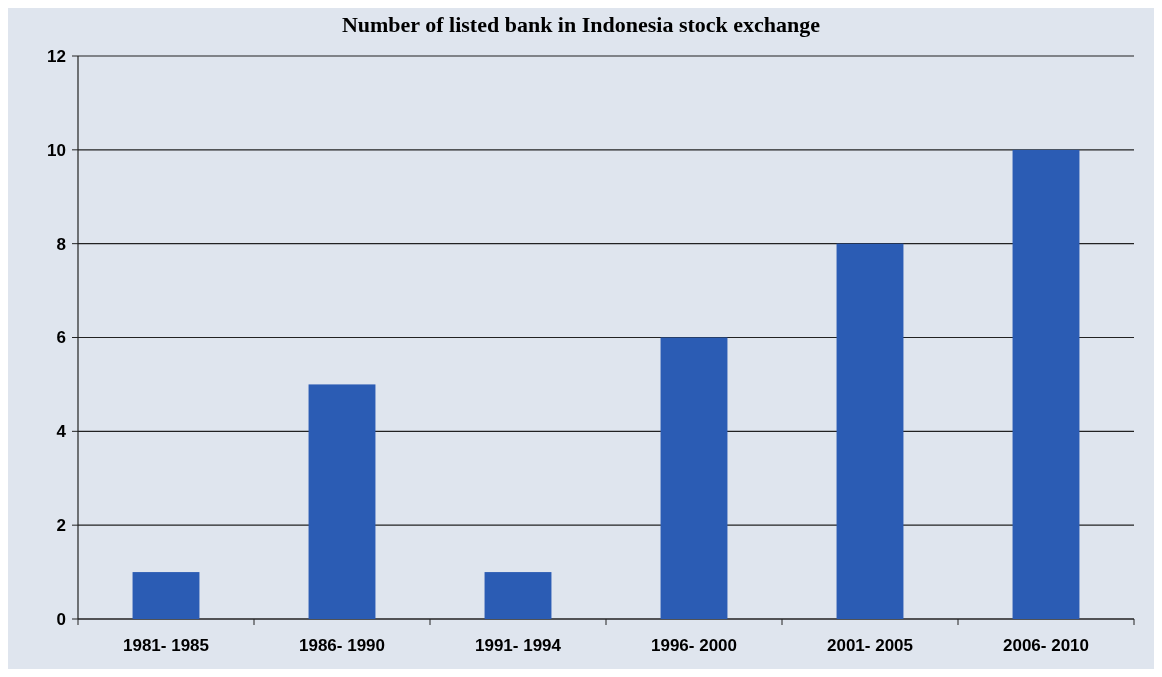  Describe the element at coordinates (61, 338) in the screenshot. I see `y-tick-label: 6` at that location.